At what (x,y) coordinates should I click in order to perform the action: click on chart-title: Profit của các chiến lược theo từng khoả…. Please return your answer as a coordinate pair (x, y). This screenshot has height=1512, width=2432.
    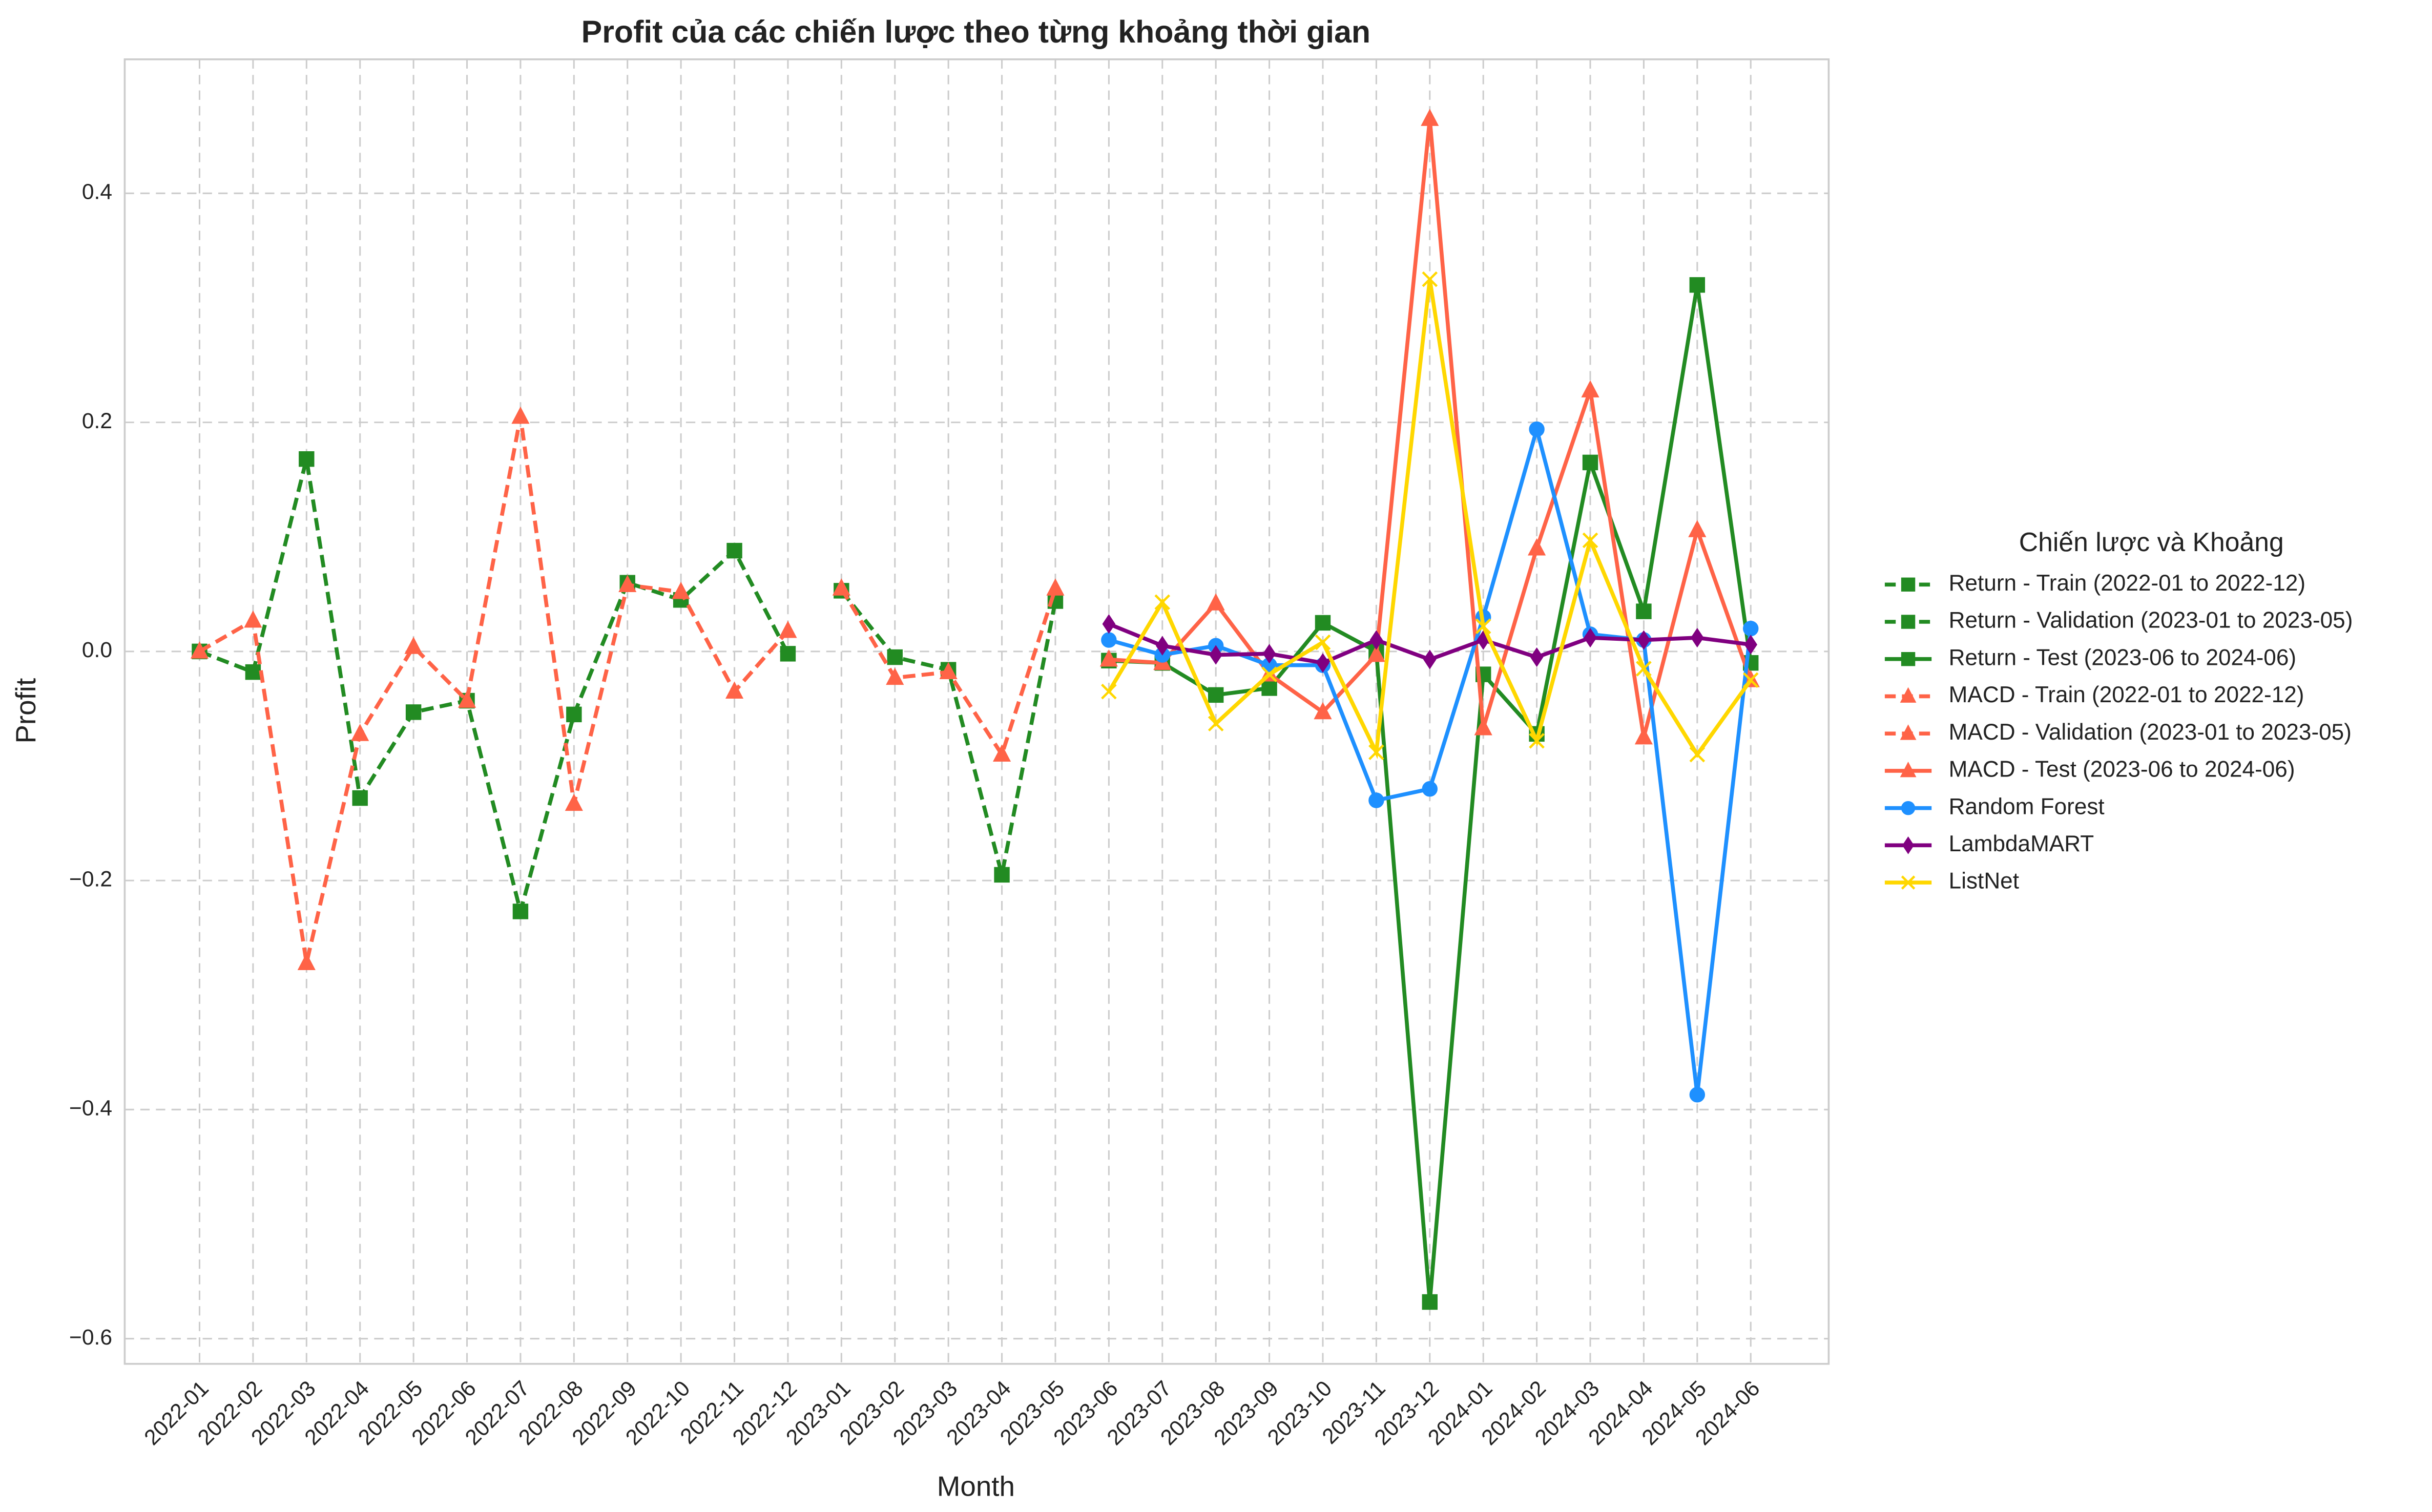
    Looking at the image, I should click on (975, 31).